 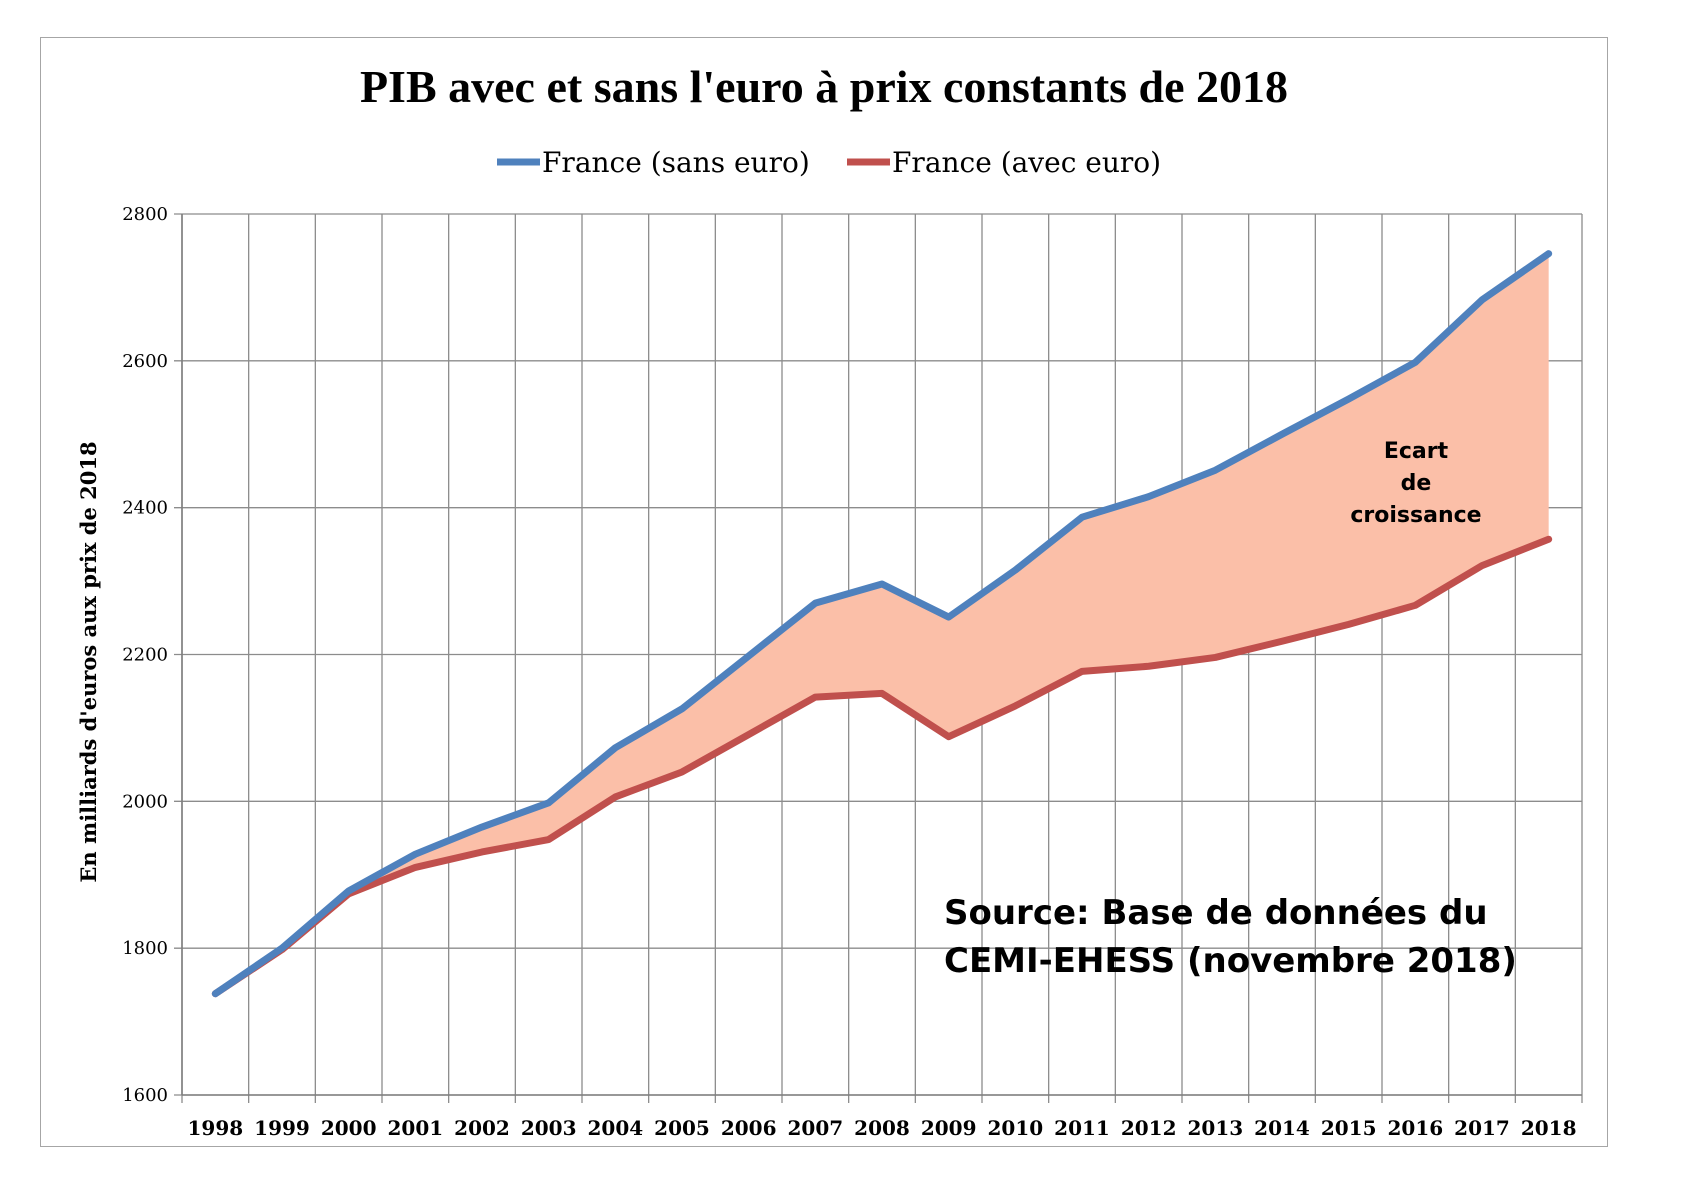 What do you see at coordinates (1415, 515) in the screenshot?
I see `annotation-ecart-line-3: croissance` at bounding box center [1415, 515].